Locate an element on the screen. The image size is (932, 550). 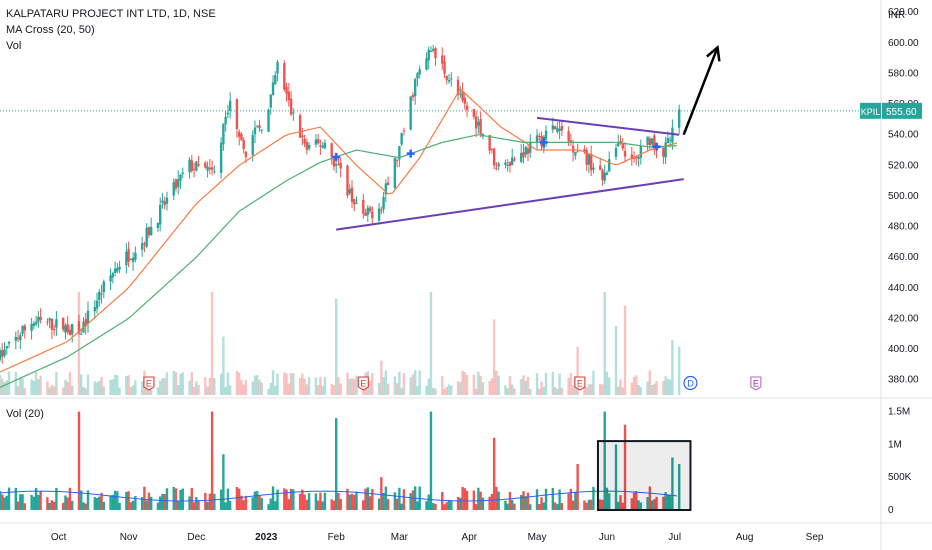
symbol-title: KALPATARU PROJECT INT LTD, 1D, NSE is located at coordinates (111, 14).